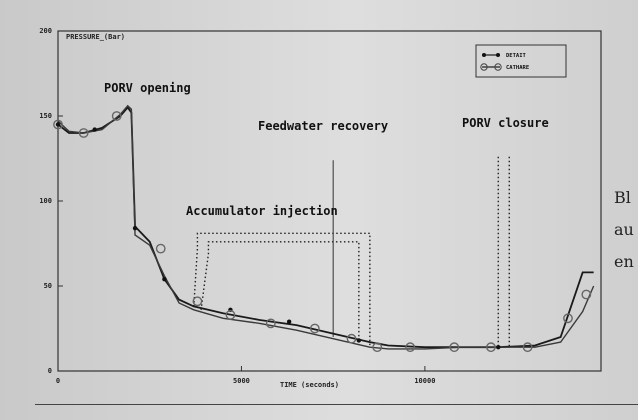 Image resolution: width=638 pixels, height=420 pixels. I want to click on y-tick-label: 50, so click(48, 286).